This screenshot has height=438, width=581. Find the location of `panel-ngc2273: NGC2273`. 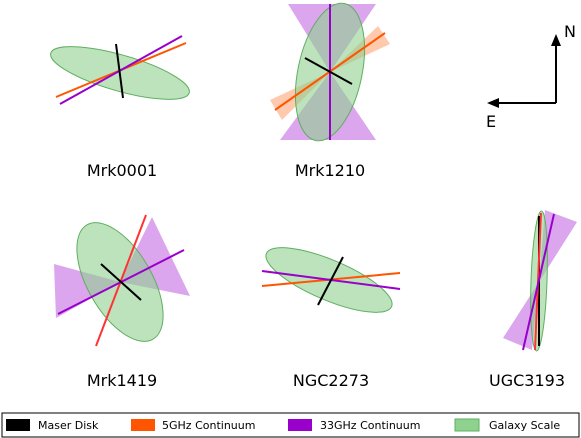

panel-ngc2273: NGC2273 is located at coordinates (331, 318).